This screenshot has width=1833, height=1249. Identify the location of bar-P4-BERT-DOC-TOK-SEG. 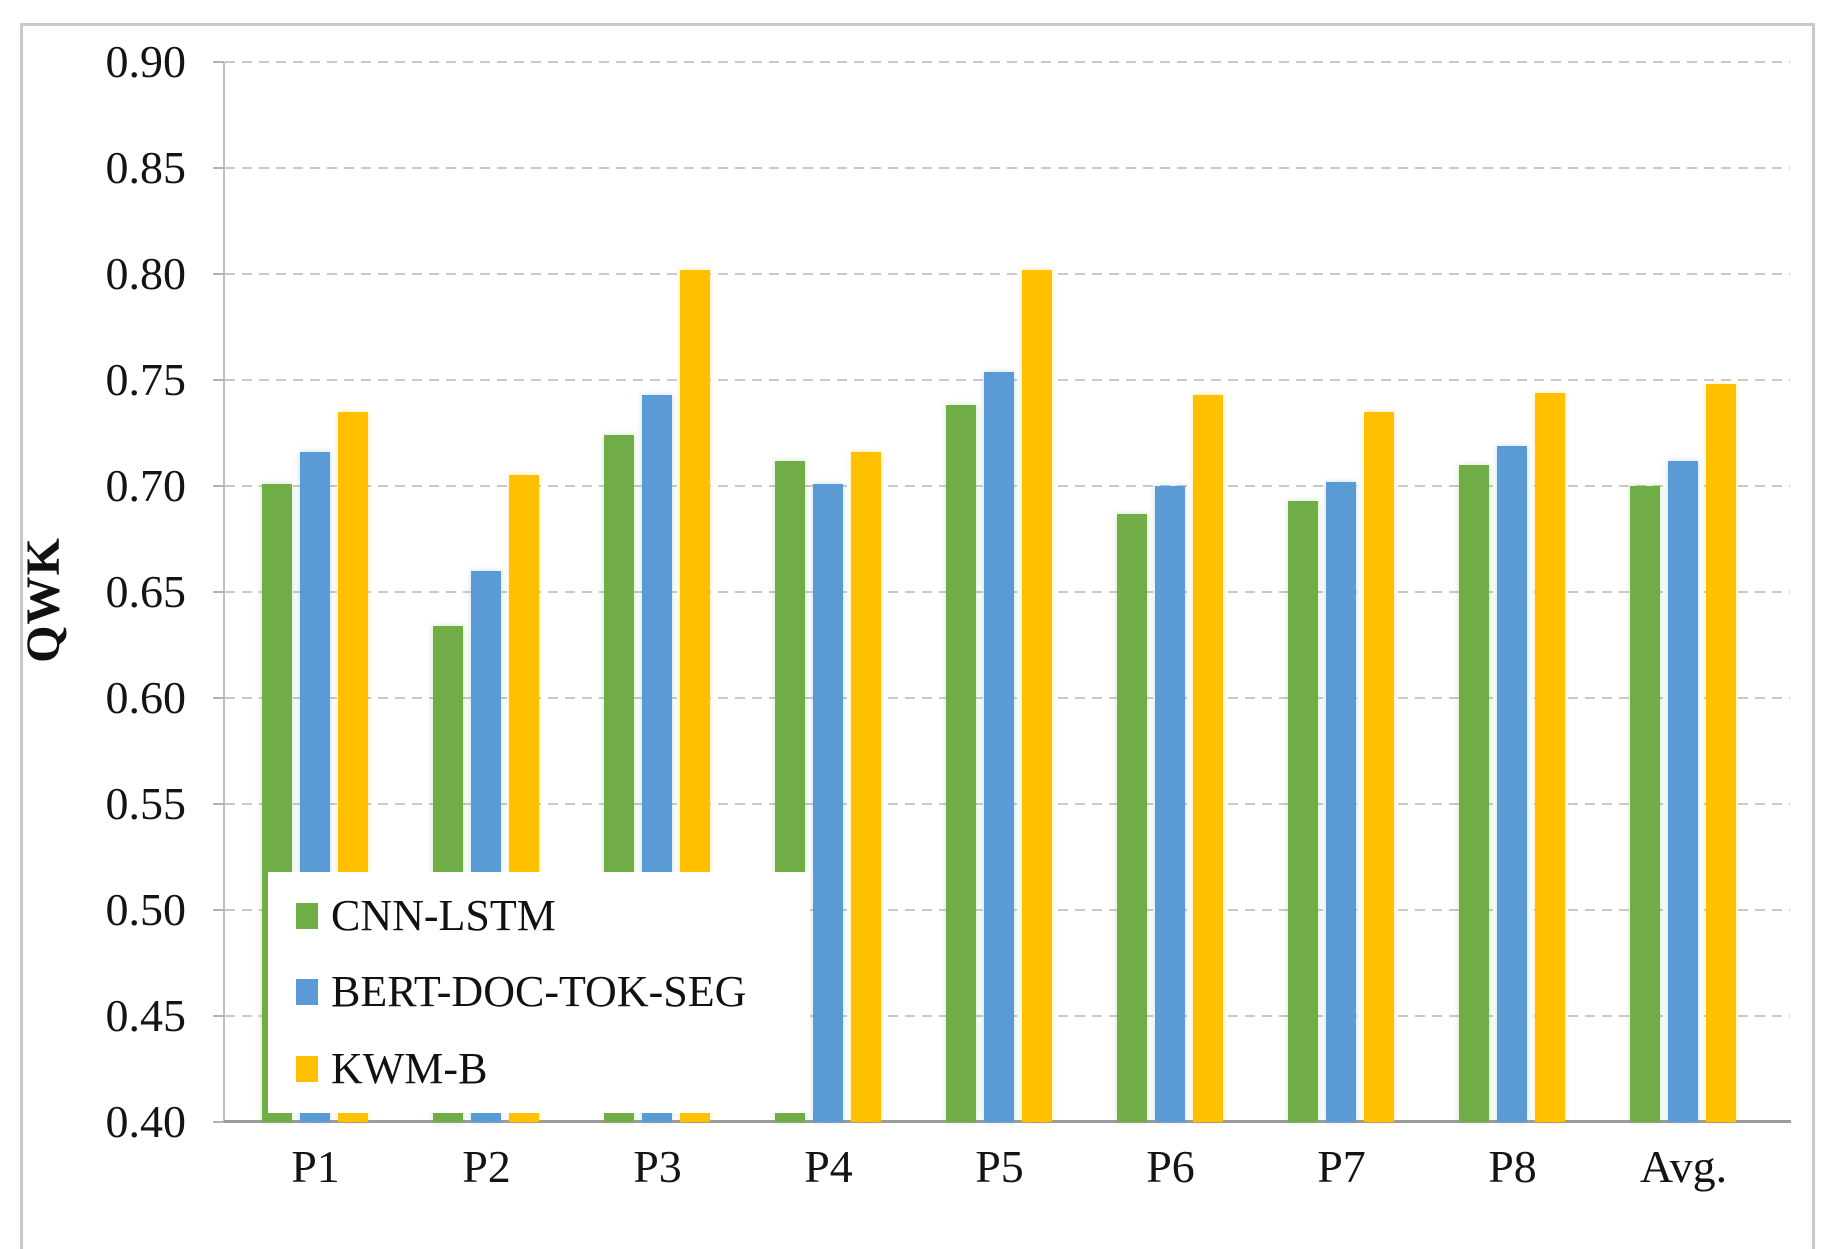
(828, 802).